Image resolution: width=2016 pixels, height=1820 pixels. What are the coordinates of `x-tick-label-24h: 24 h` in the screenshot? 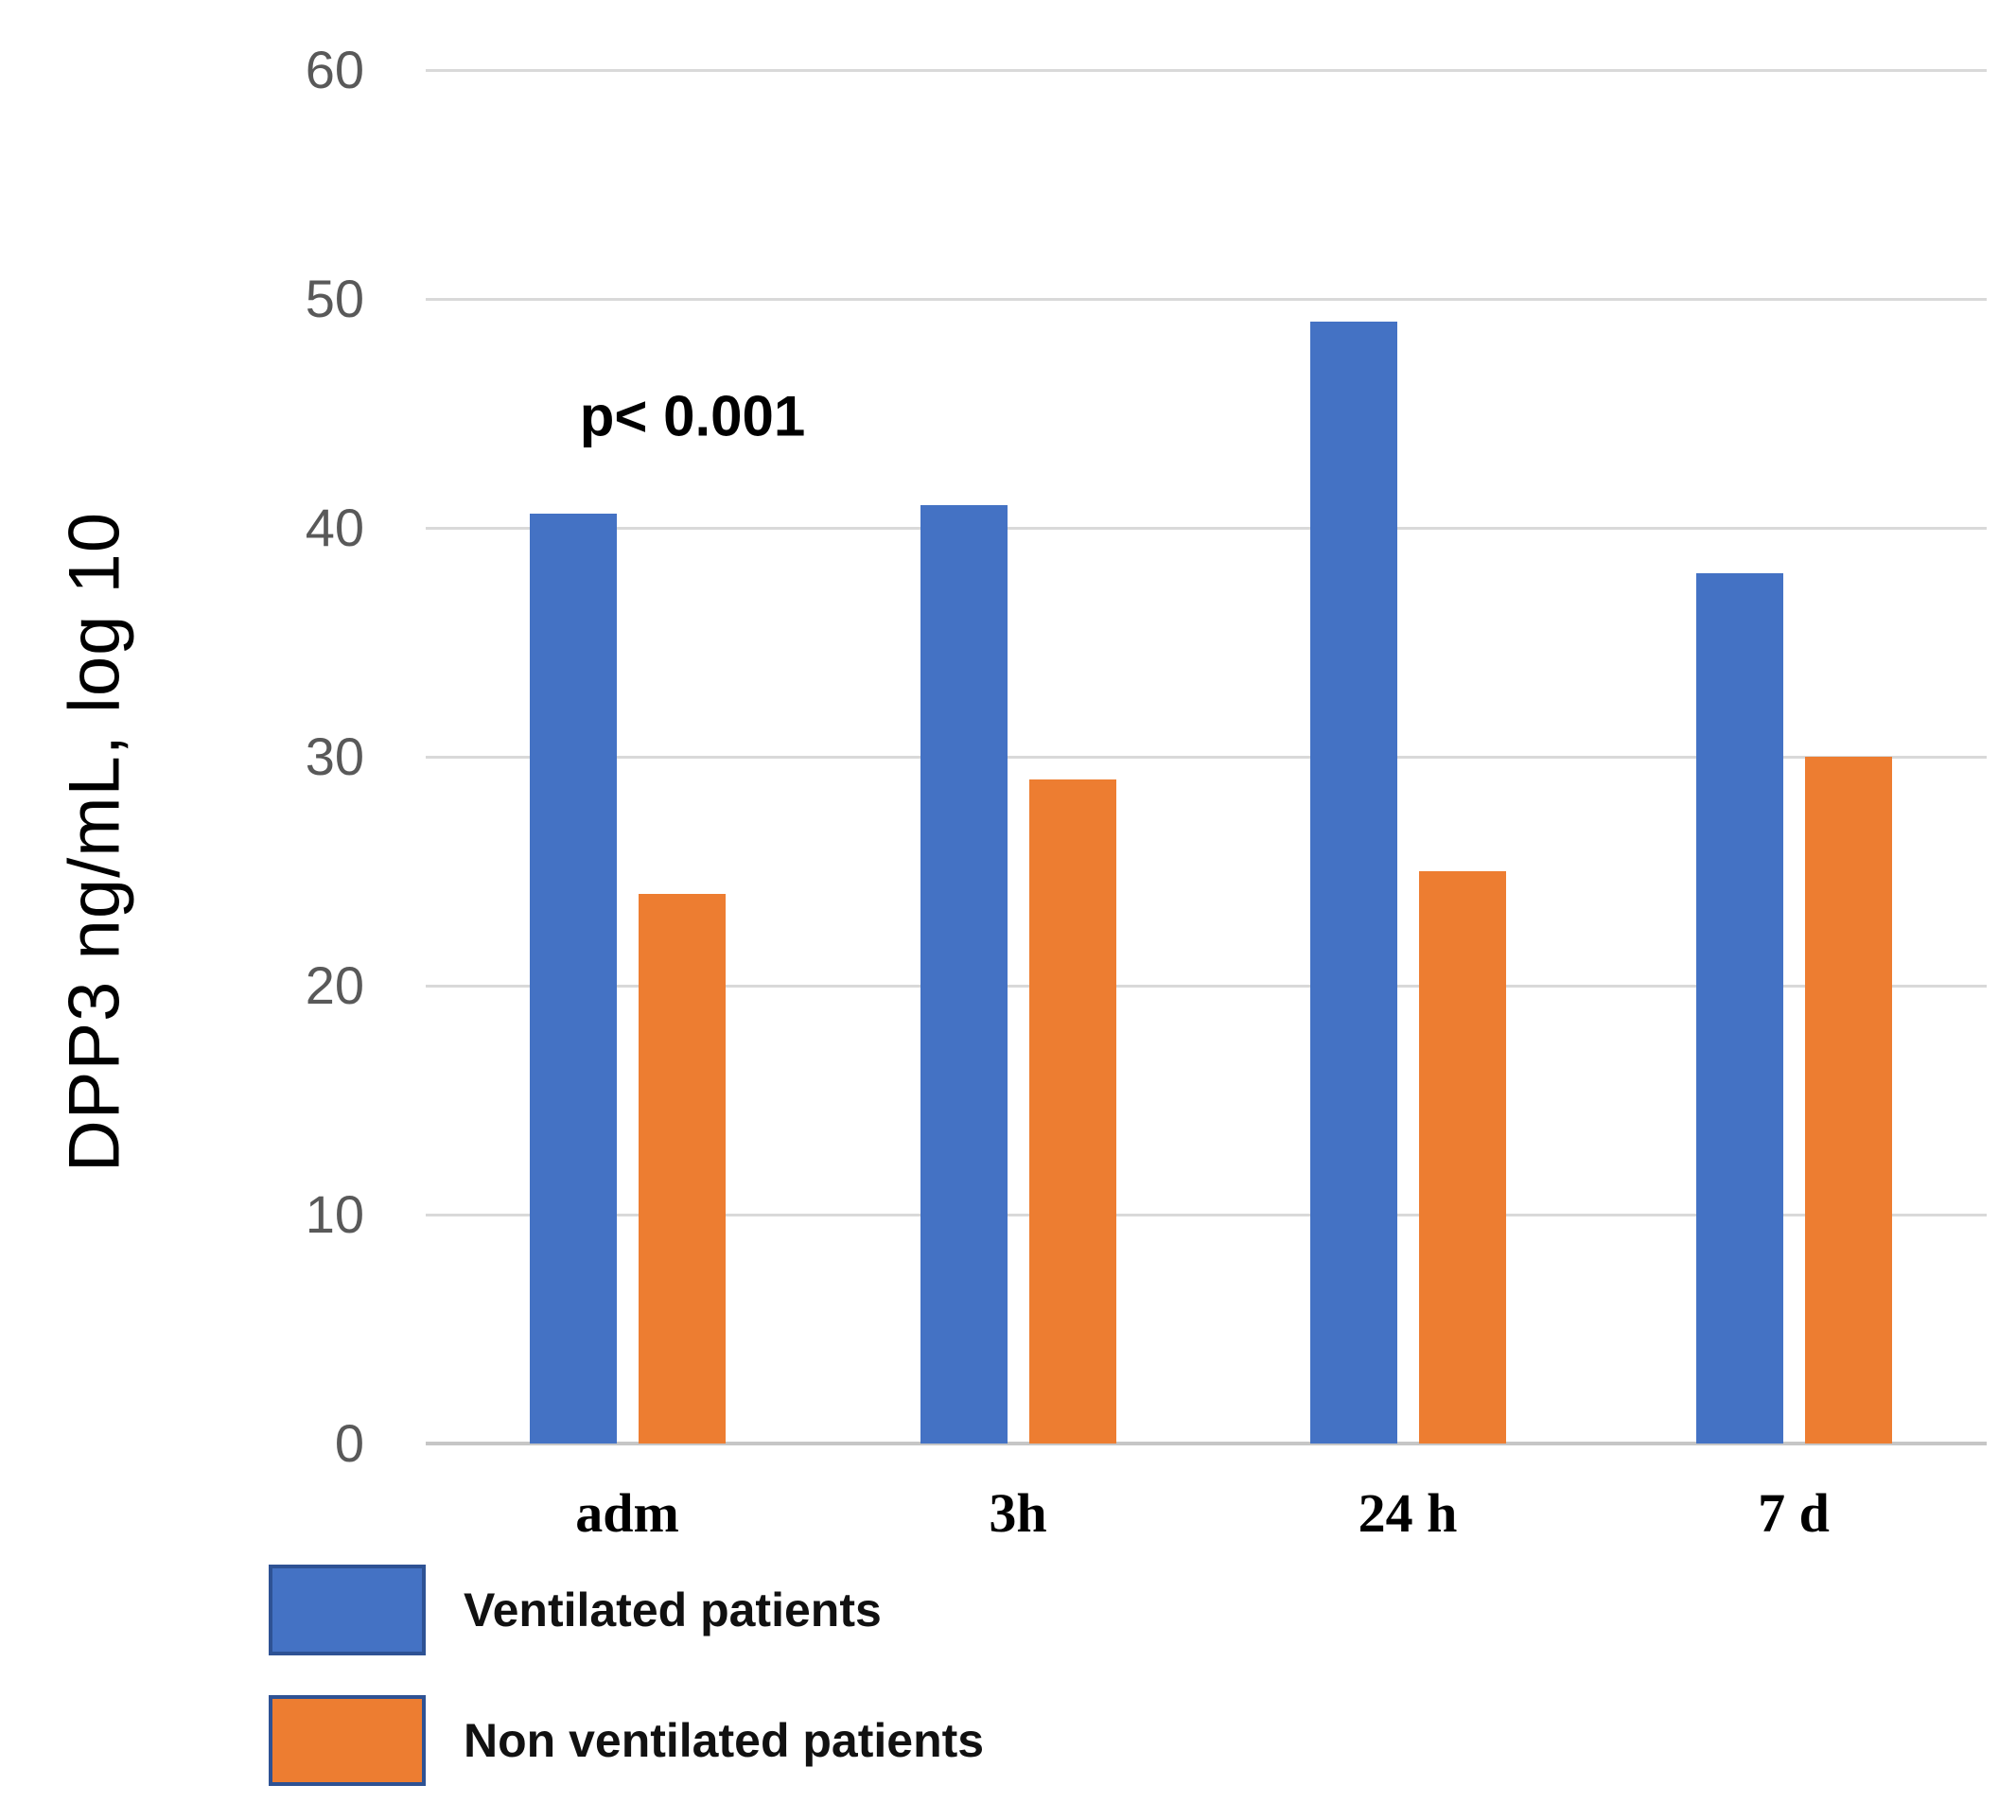 It's located at (1408, 1513).